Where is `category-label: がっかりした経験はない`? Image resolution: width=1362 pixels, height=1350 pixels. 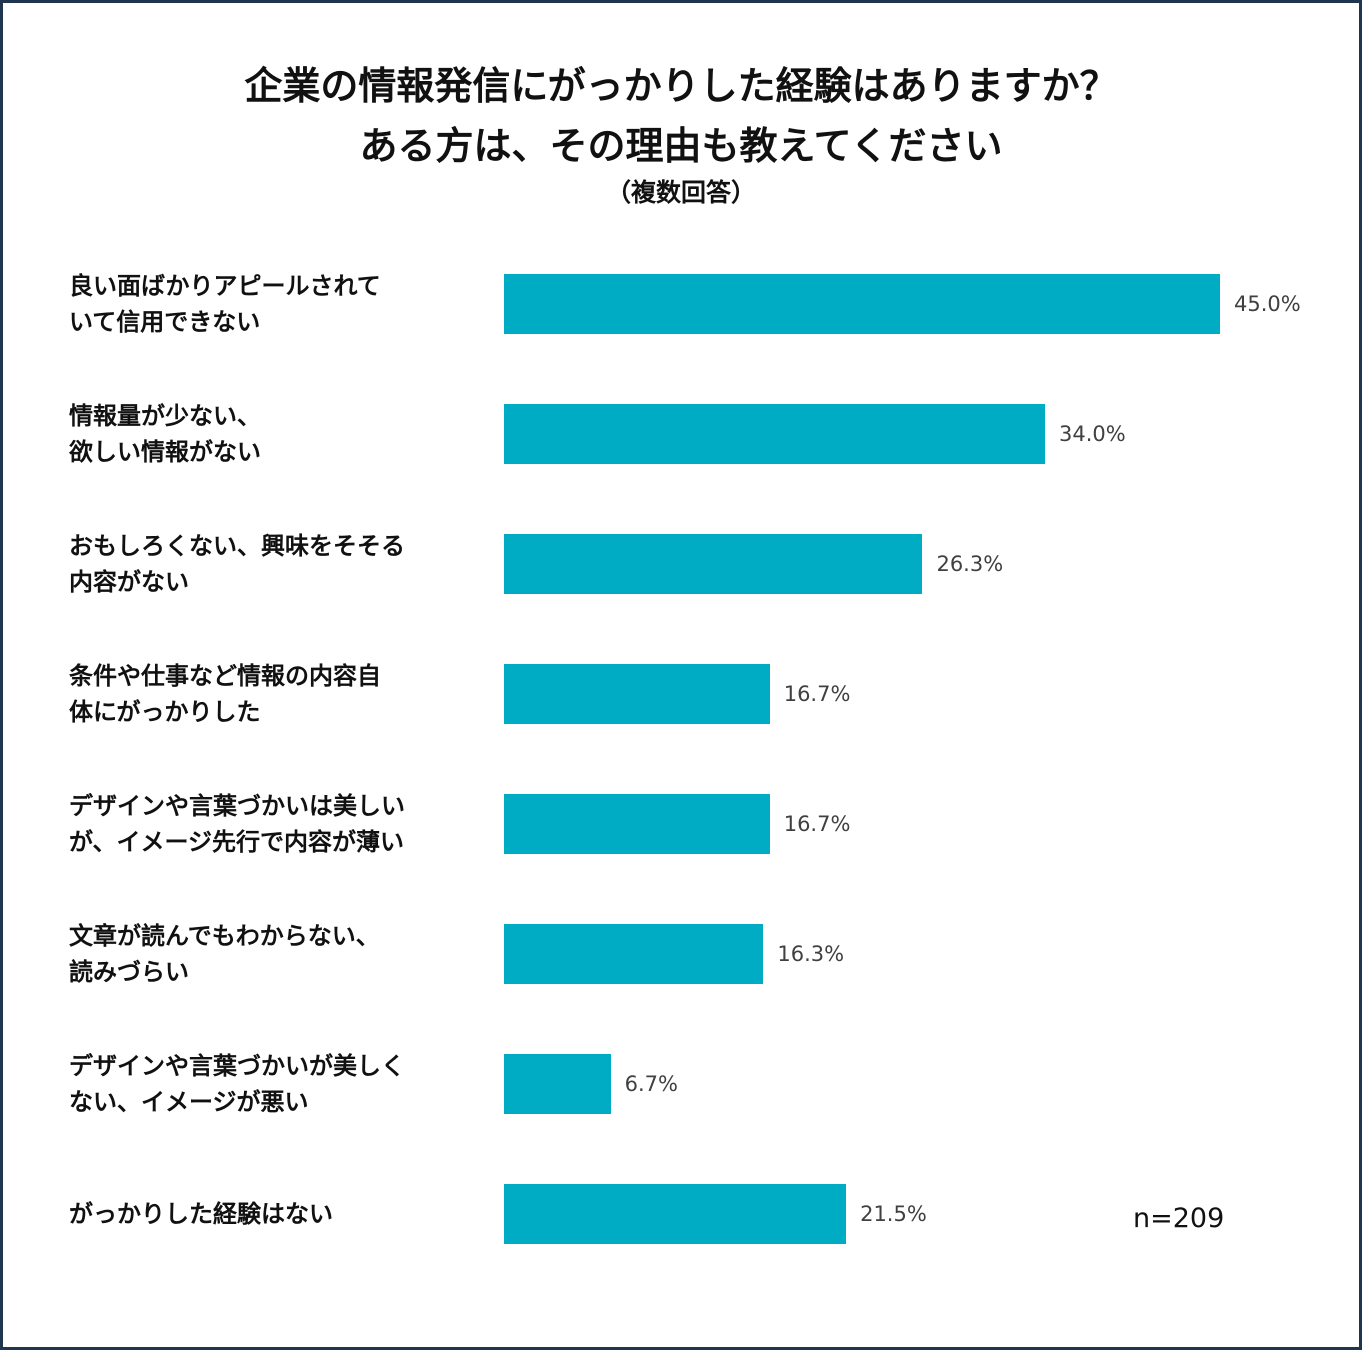
category-label: がっかりした経験はない is located at coordinates (201, 1214).